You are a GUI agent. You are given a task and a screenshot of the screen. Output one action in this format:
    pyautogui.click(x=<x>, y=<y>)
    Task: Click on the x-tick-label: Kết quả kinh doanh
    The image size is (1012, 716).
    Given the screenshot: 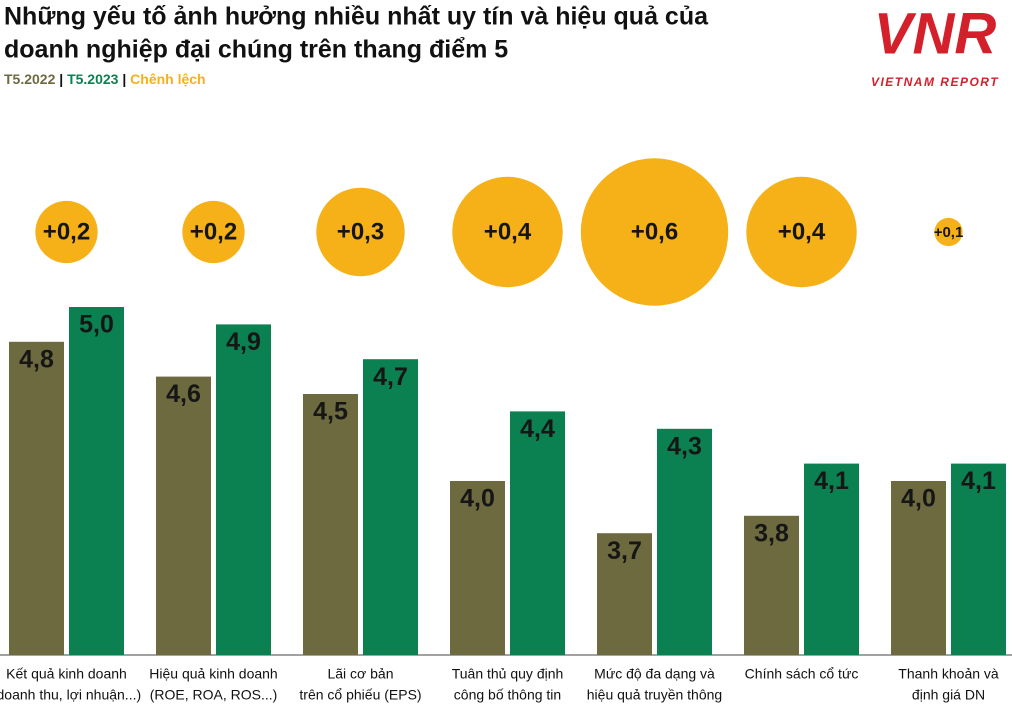 What is the action you would take?
    pyautogui.click(x=66, y=674)
    